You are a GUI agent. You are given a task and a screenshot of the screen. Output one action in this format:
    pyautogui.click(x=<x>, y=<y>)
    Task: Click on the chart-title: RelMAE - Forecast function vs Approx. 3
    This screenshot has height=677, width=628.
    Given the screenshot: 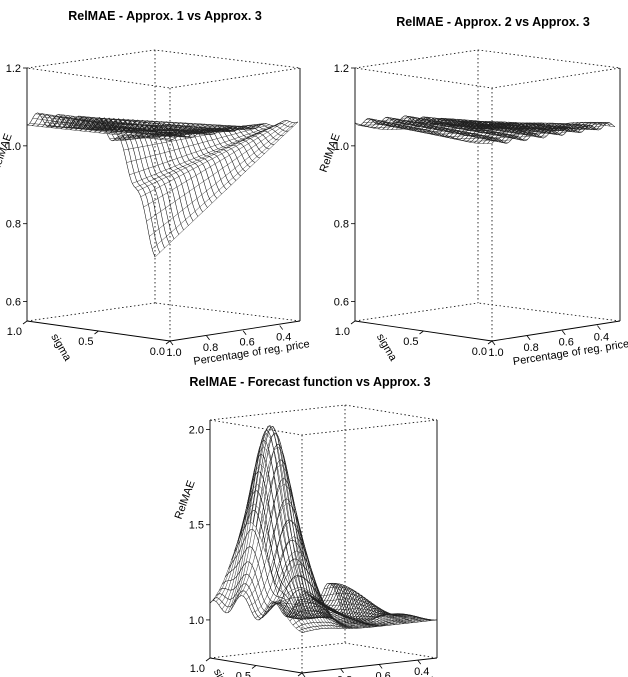 What is the action you would take?
    pyautogui.click(x=309, y=382)
    